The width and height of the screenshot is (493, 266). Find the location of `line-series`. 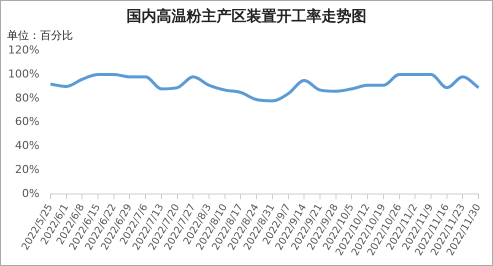

line-series is located at coordinates (264, 87).